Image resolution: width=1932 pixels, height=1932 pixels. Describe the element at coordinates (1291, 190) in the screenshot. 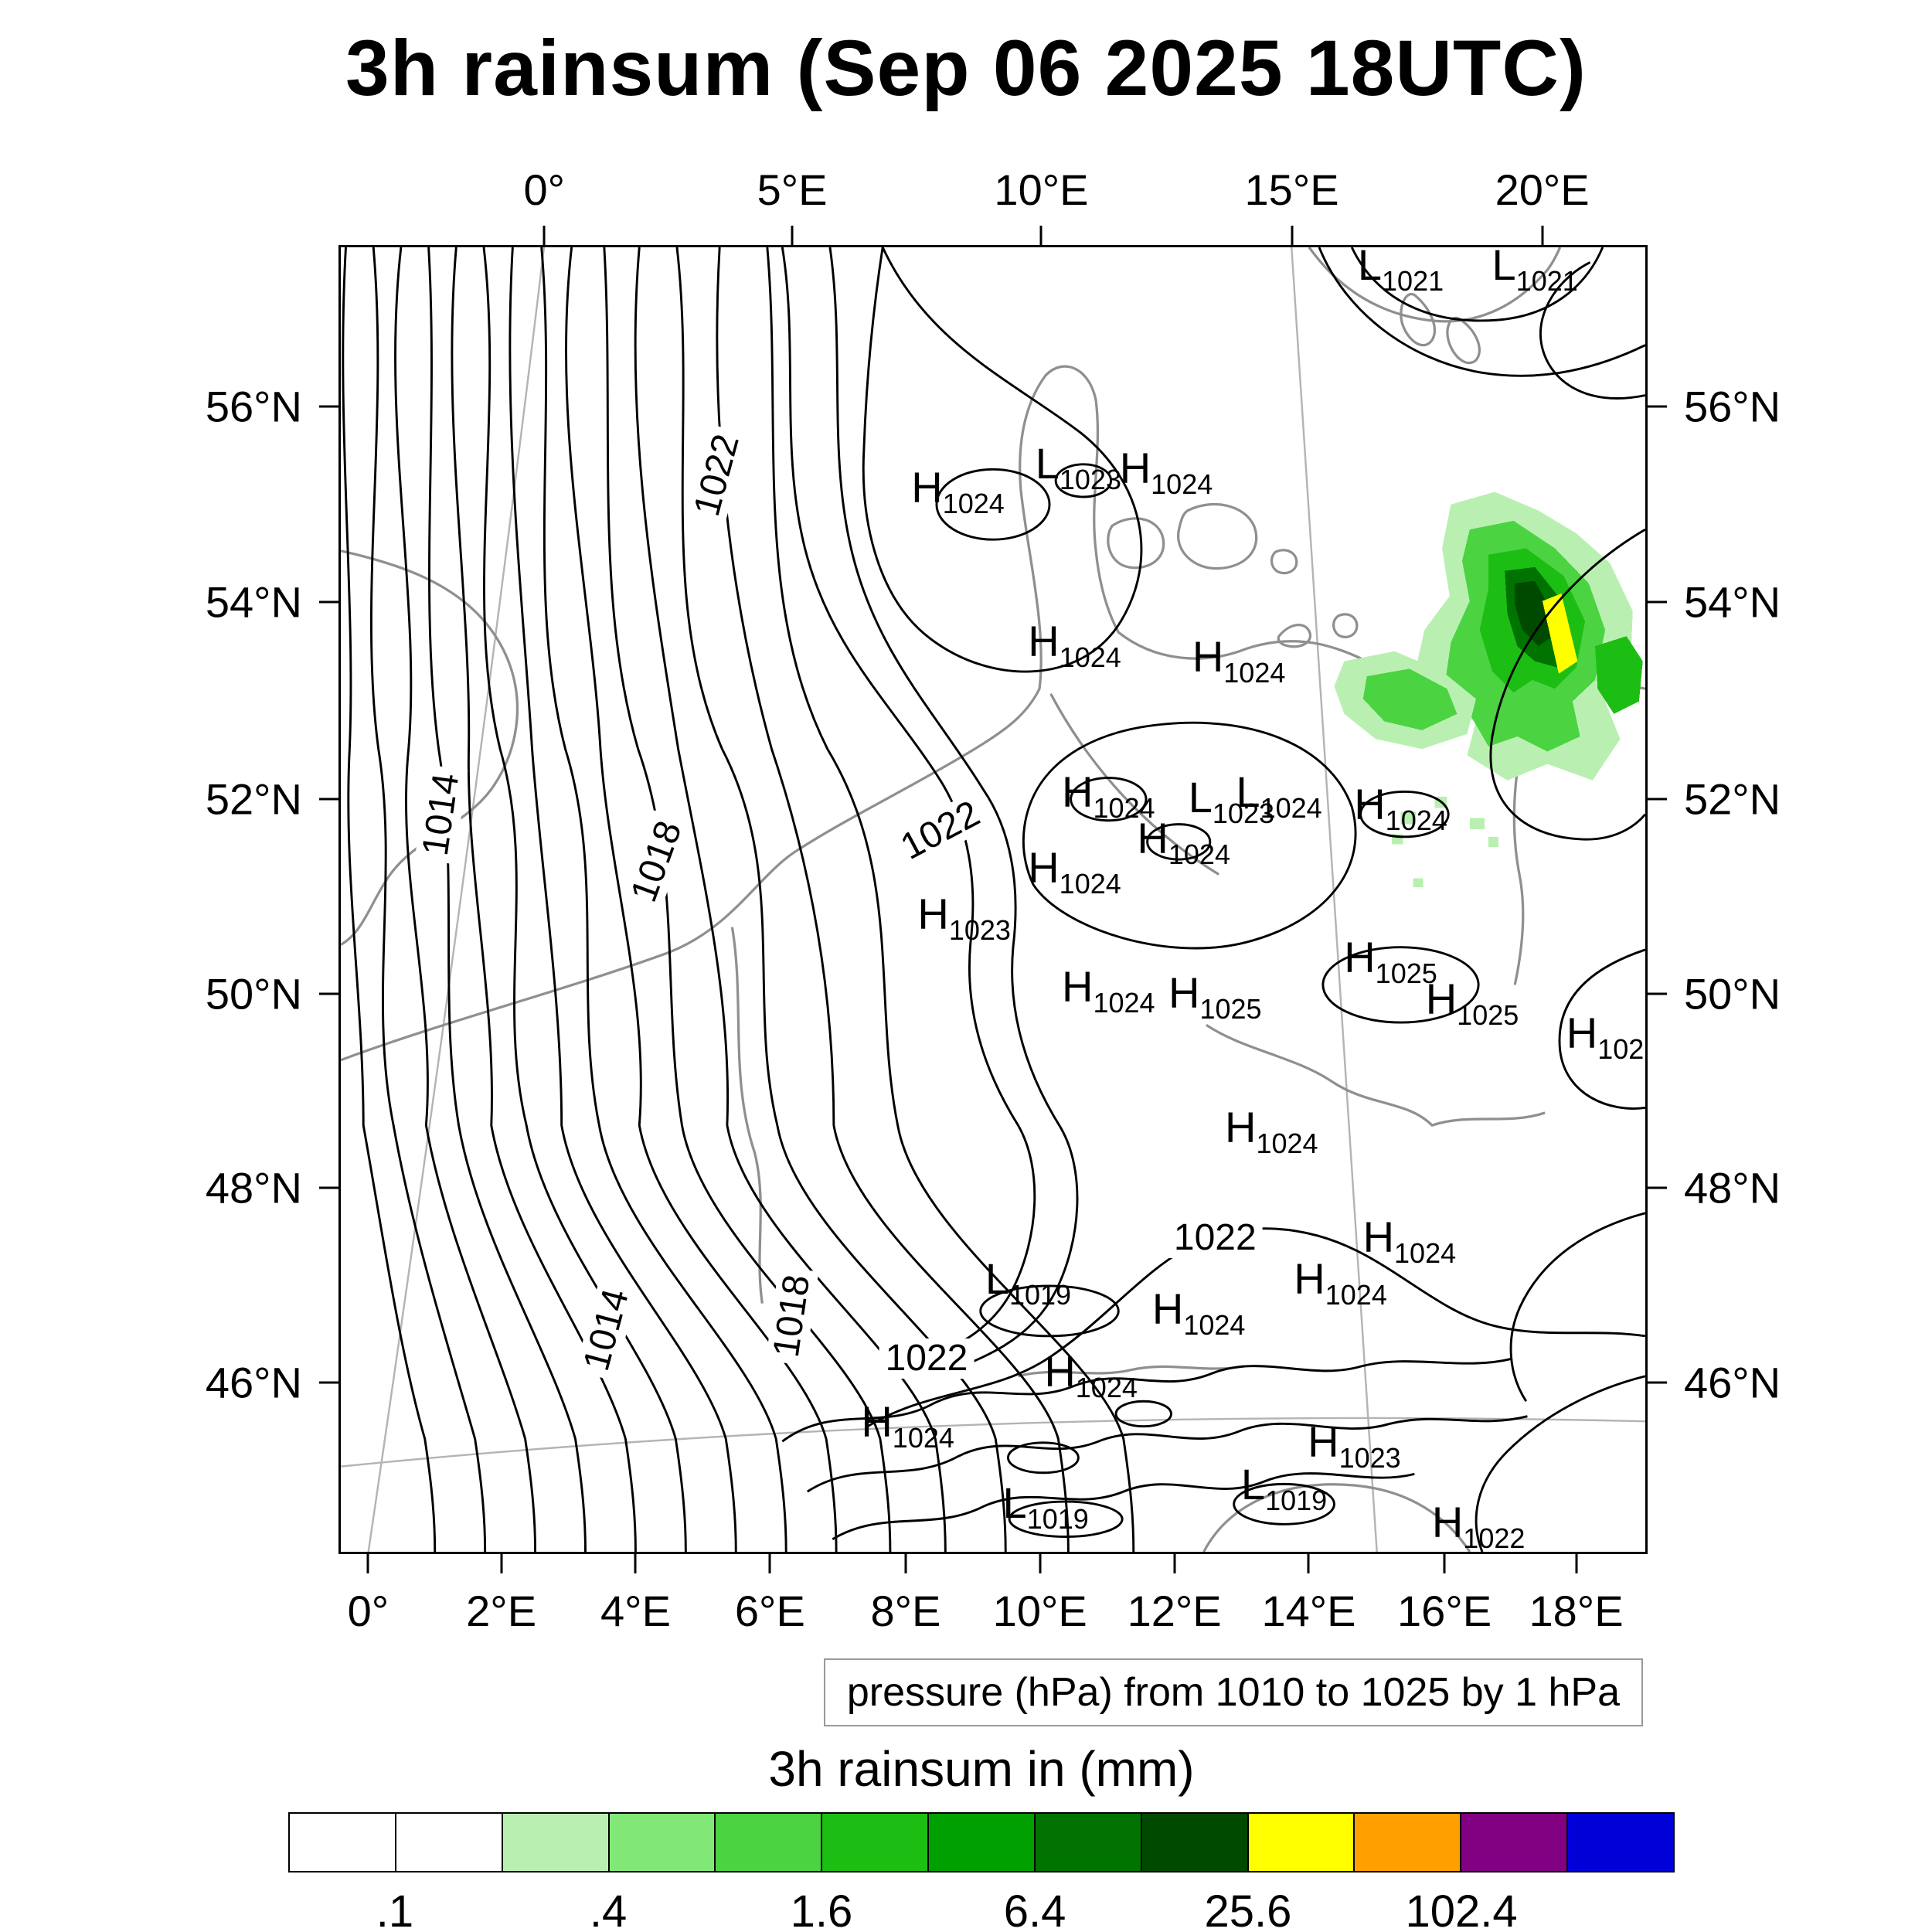

I see `axis-tick-label: 15°E` at that location.